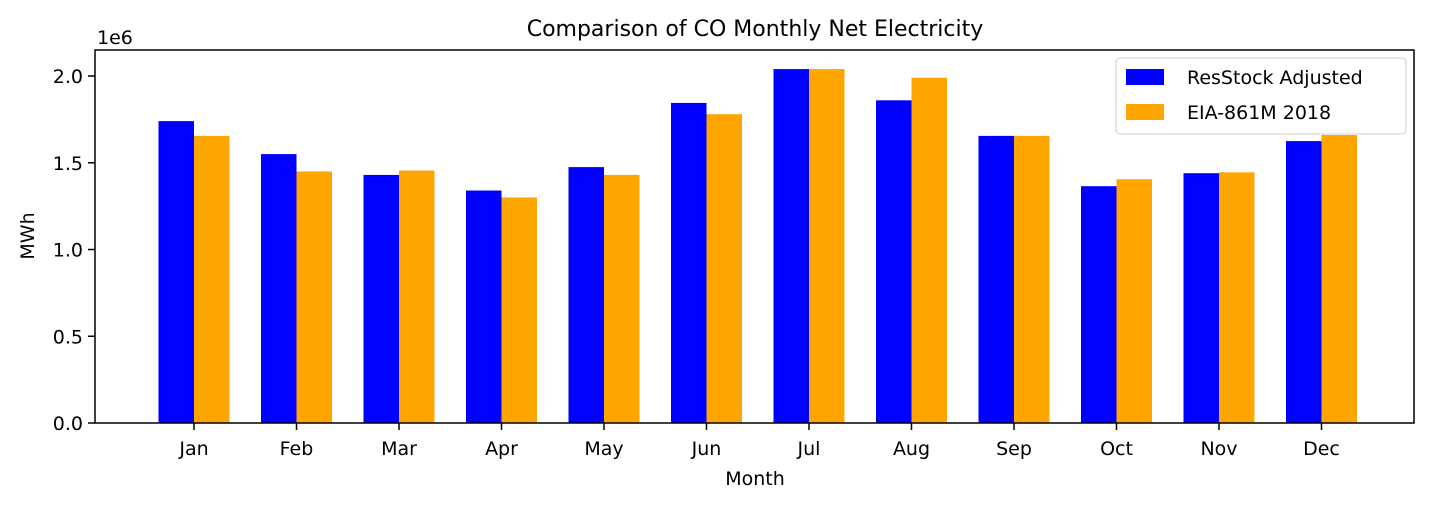 This screenshot has width=1430, height=507. I want to click on bar-eia-oct, so click(1134, 301).